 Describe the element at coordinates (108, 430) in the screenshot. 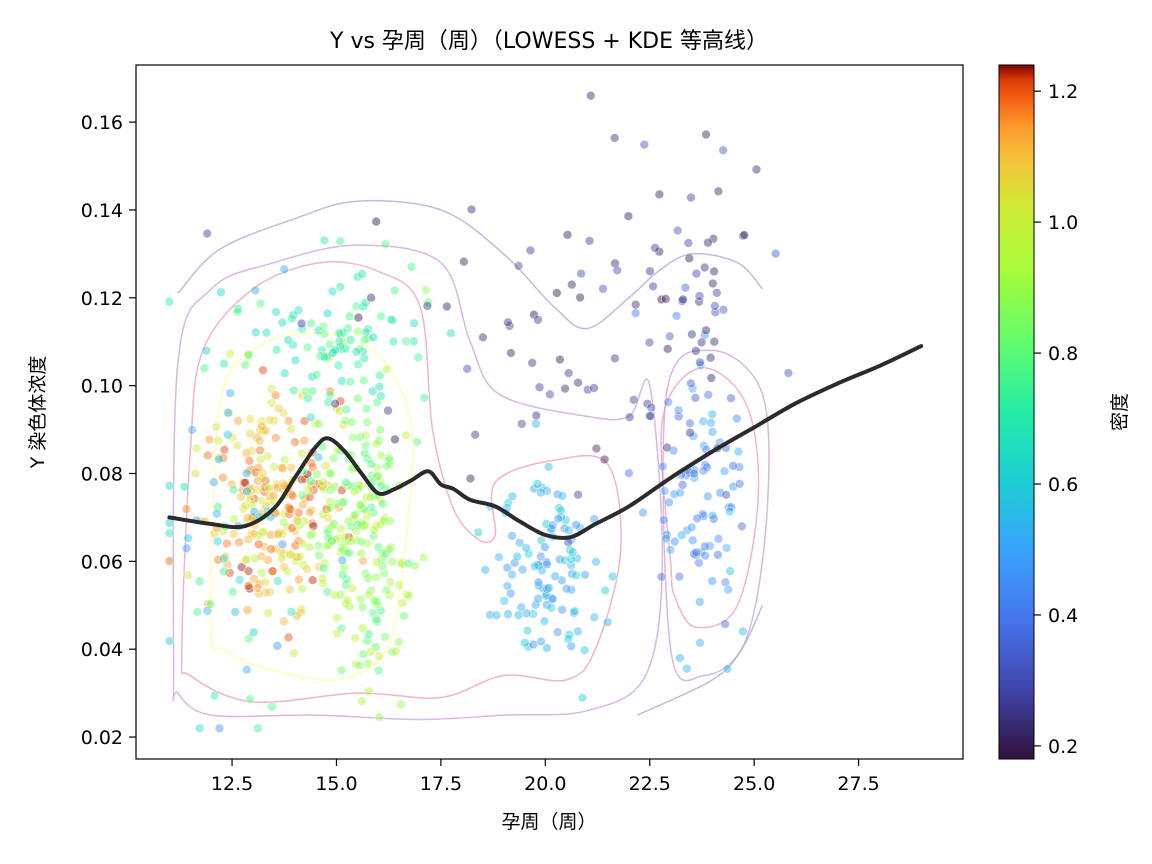

I see `y-axis-ticks: 0.02 0.04 0.06 0.08 0.10 0.12 0.14 0.16` at that location.